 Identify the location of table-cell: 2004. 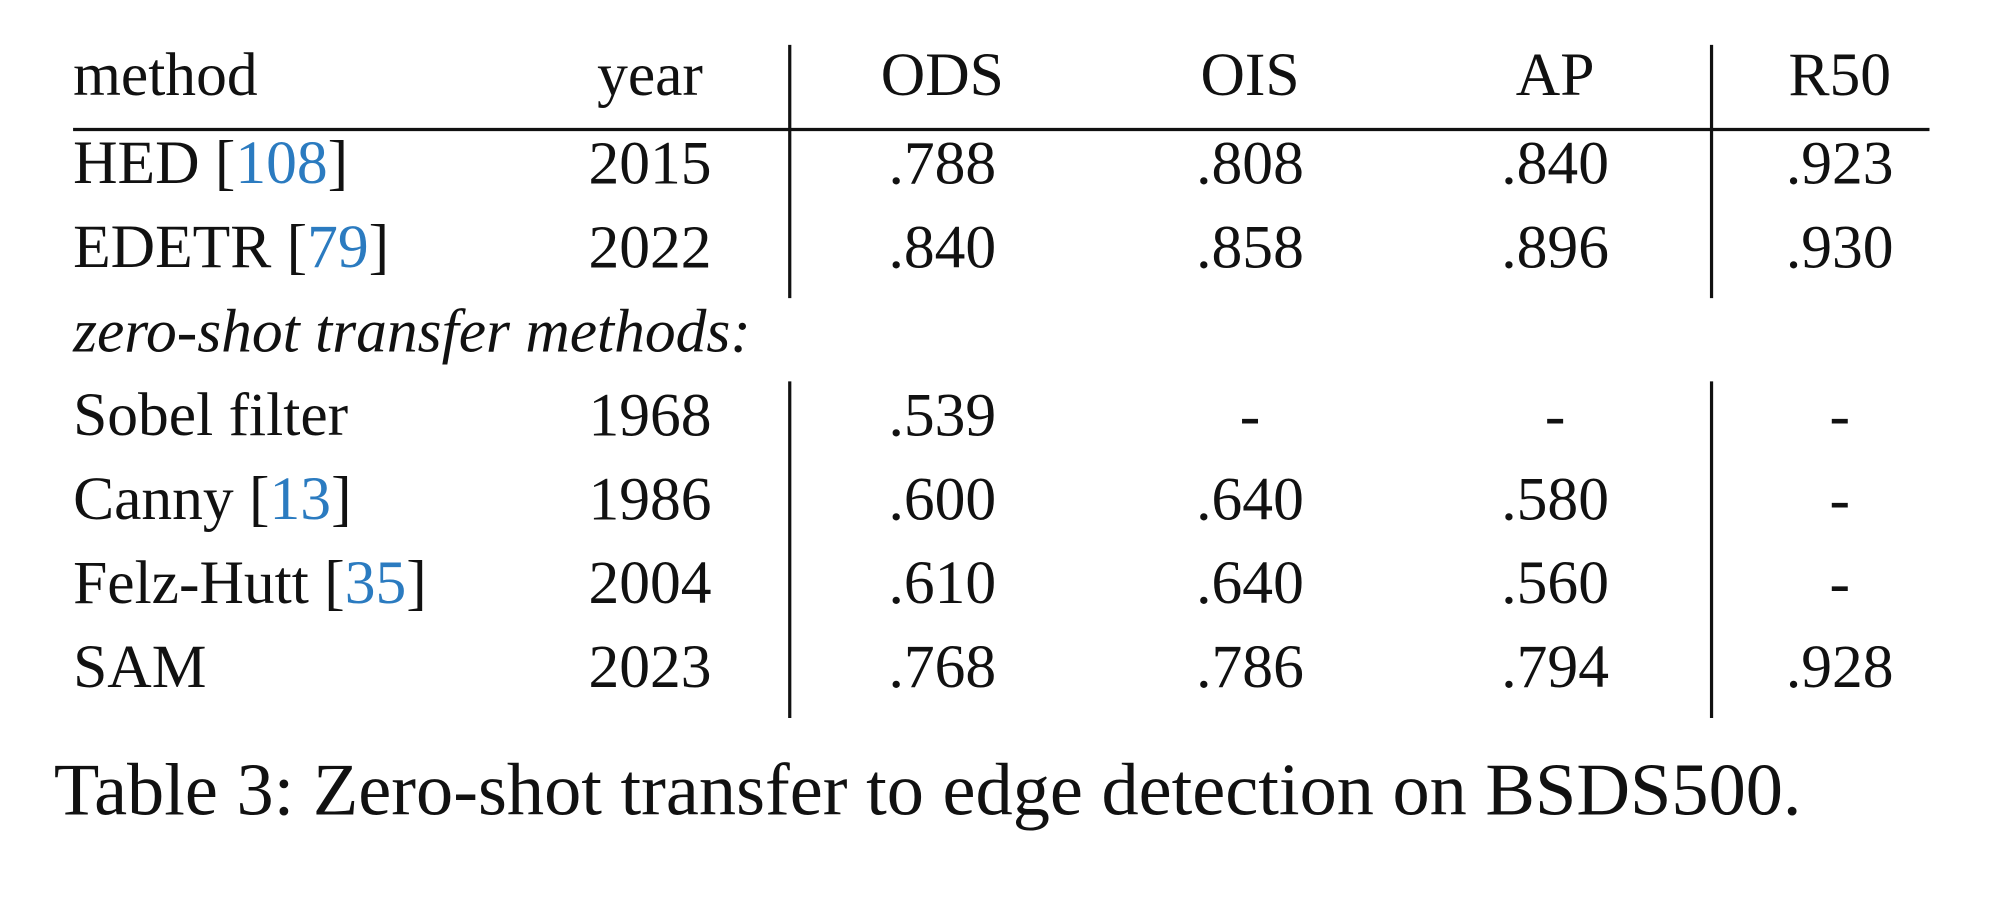
(649, 583).